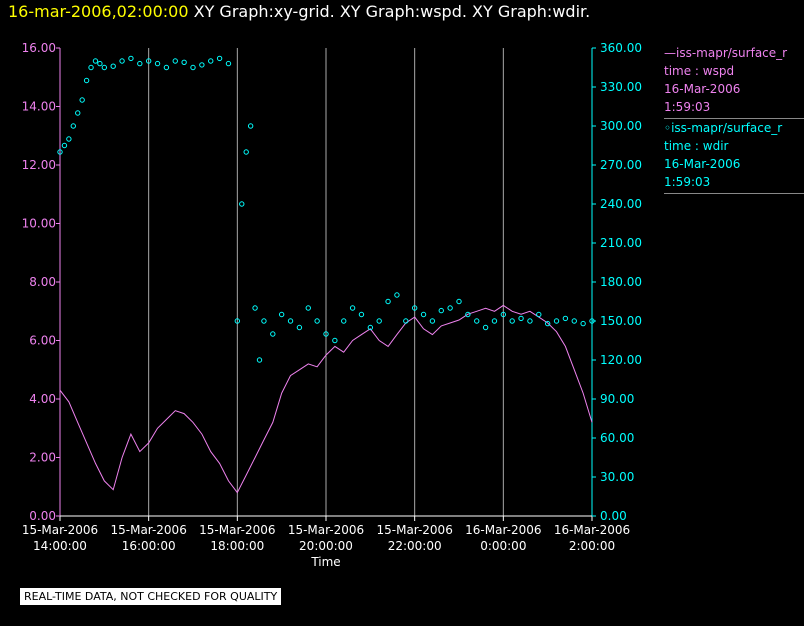  What do you see at coordinates (42, 282) in the screenshot?
I see `y-left-tick-label: 8.00` at bounding box center [42, 282].